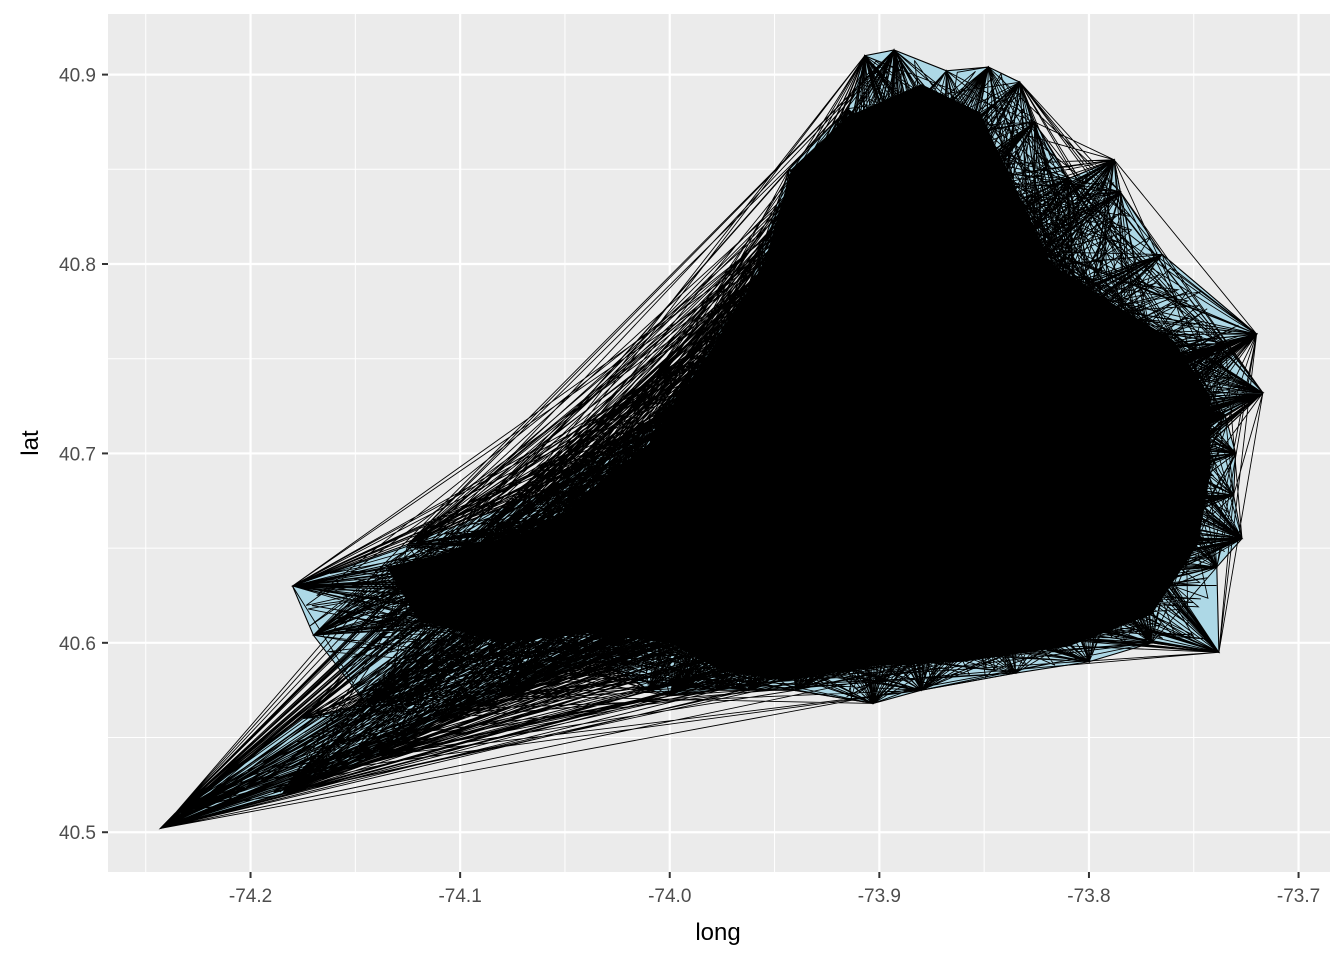 The image size is (1344, 960). What do you see at coordinates (669, 896) in the screenshot?
I see `x-tick-label: -74.0` at bounding box center [669, 896].